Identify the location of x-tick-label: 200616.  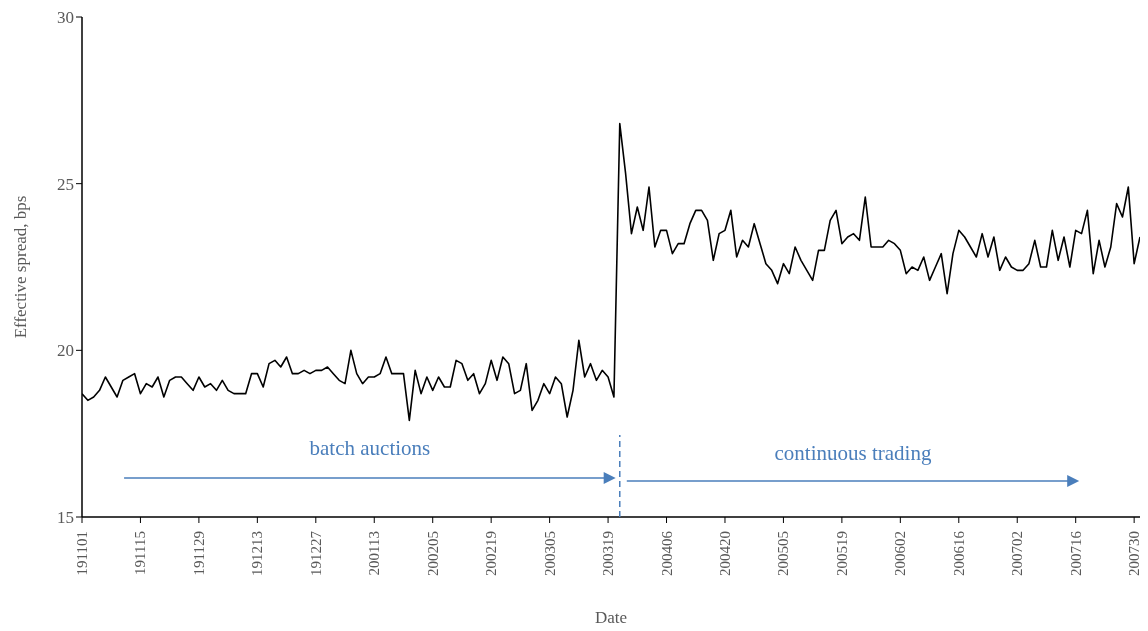
(958, 553).